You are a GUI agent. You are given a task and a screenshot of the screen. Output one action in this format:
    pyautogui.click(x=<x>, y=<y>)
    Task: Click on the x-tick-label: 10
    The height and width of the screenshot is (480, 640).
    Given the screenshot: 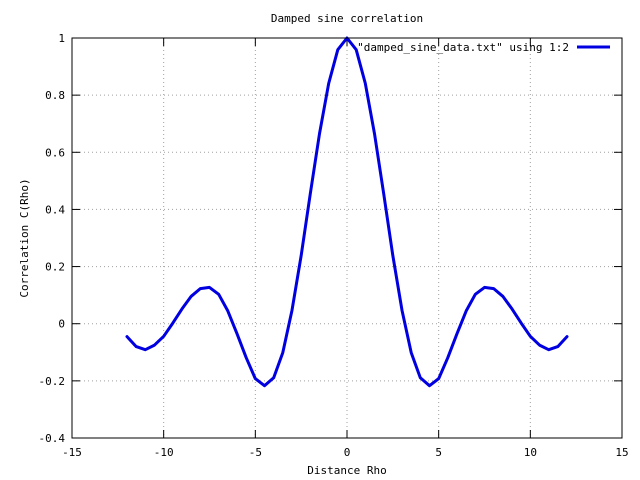 What is the action you would take?
    pyautogui.click(x=530, y=452)
    